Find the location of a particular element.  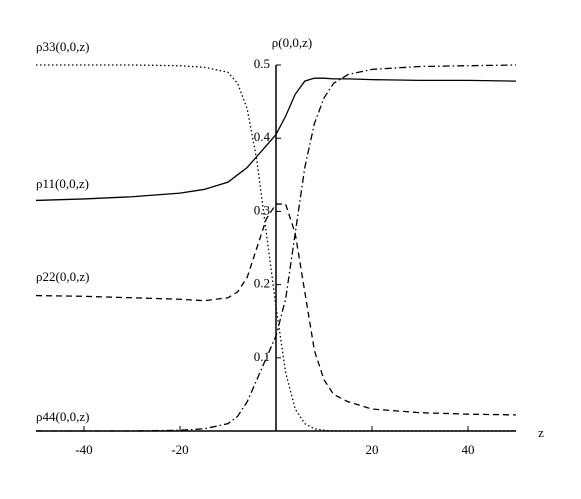

x-tick-label: -20 is located at coordinates (179, 449).